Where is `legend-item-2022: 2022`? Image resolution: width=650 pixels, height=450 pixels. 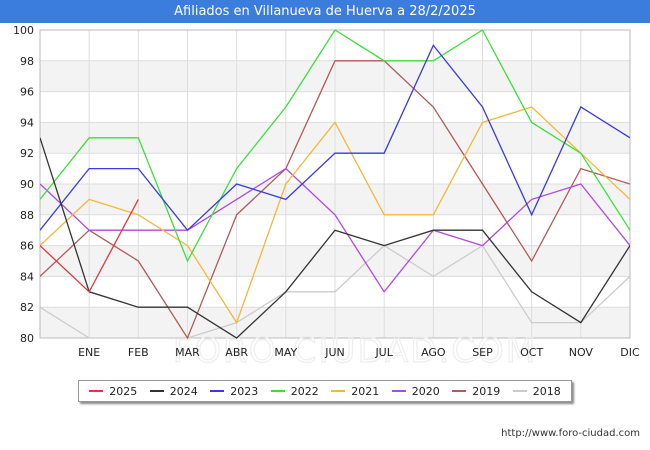 legend-item-2022: 2022 is located at coordinates (294, 391).